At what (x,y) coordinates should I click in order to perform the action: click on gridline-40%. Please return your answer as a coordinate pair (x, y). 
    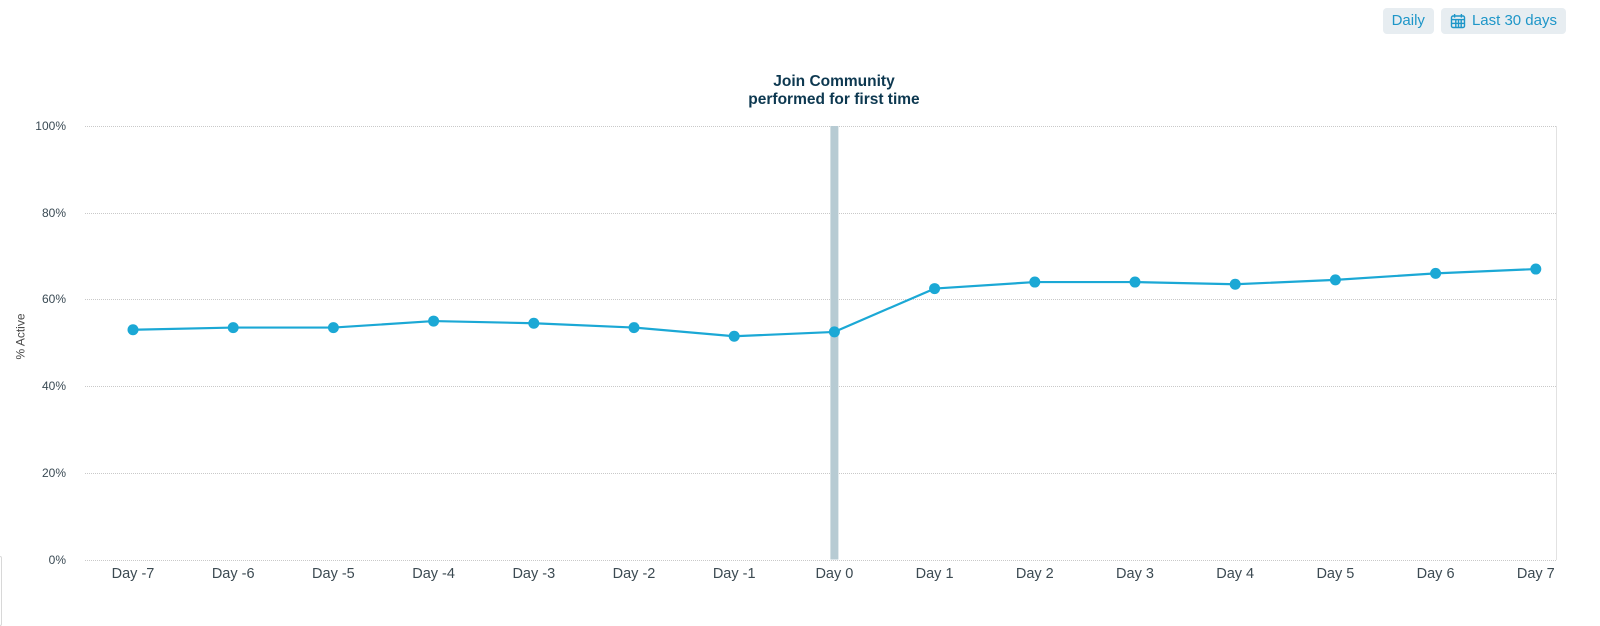
    Looking at the image, I should click on (820, 387).